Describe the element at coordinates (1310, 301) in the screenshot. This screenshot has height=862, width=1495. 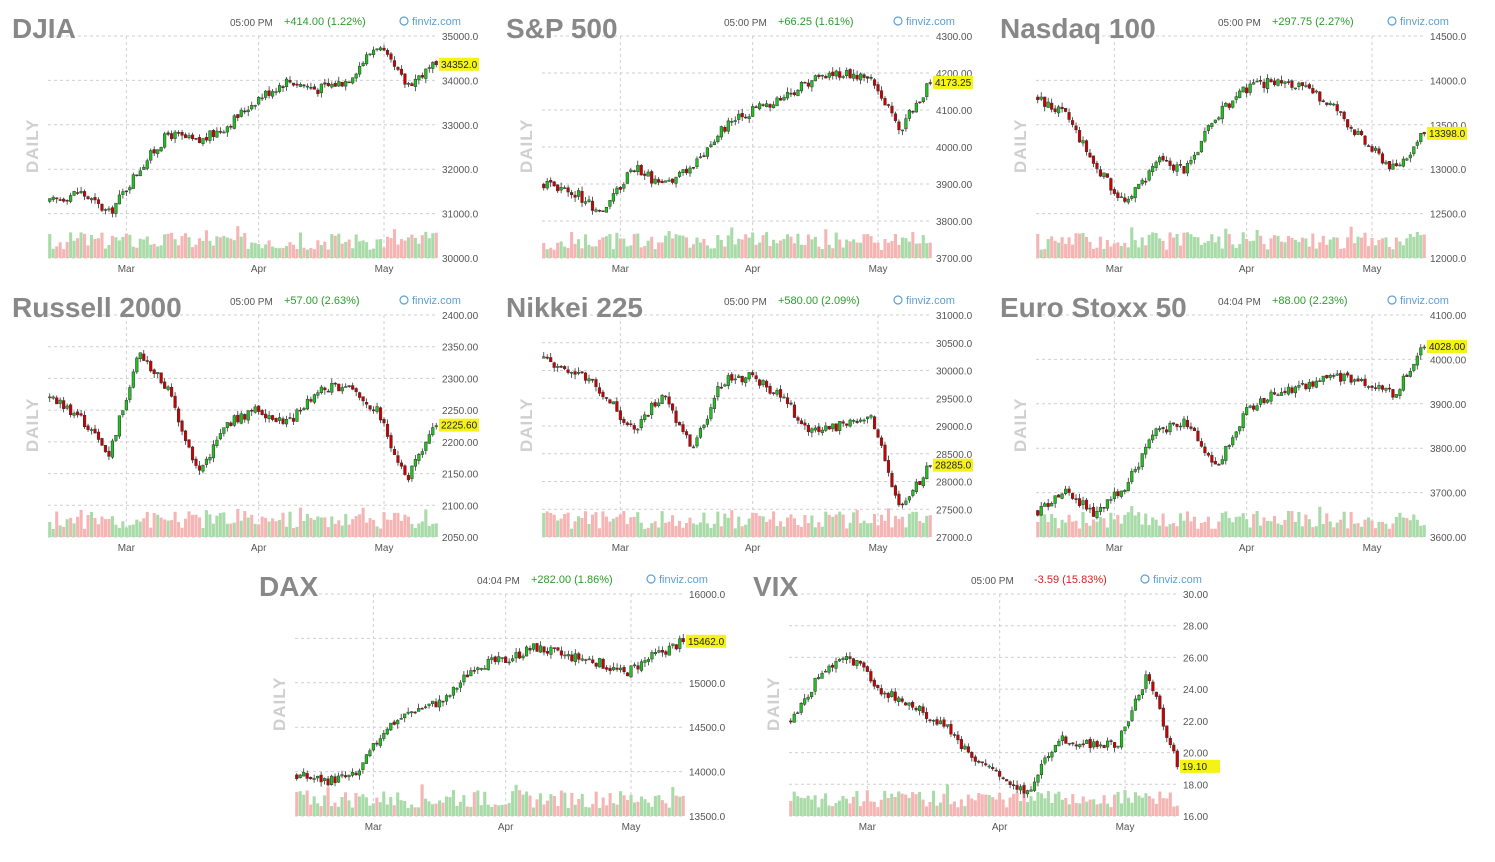
I see `change-label: +88.00 (2.23%)` at that location.